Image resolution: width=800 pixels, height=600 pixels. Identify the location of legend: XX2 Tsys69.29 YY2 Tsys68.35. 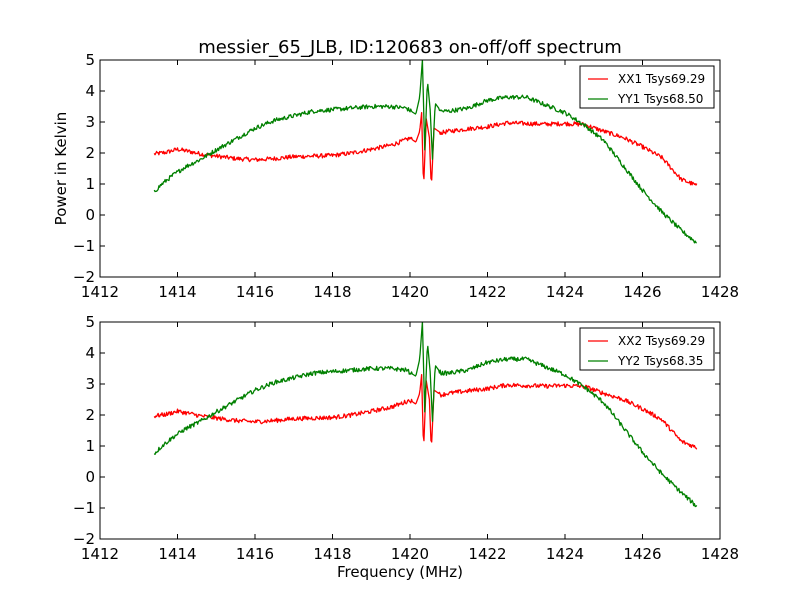
(647, 349).